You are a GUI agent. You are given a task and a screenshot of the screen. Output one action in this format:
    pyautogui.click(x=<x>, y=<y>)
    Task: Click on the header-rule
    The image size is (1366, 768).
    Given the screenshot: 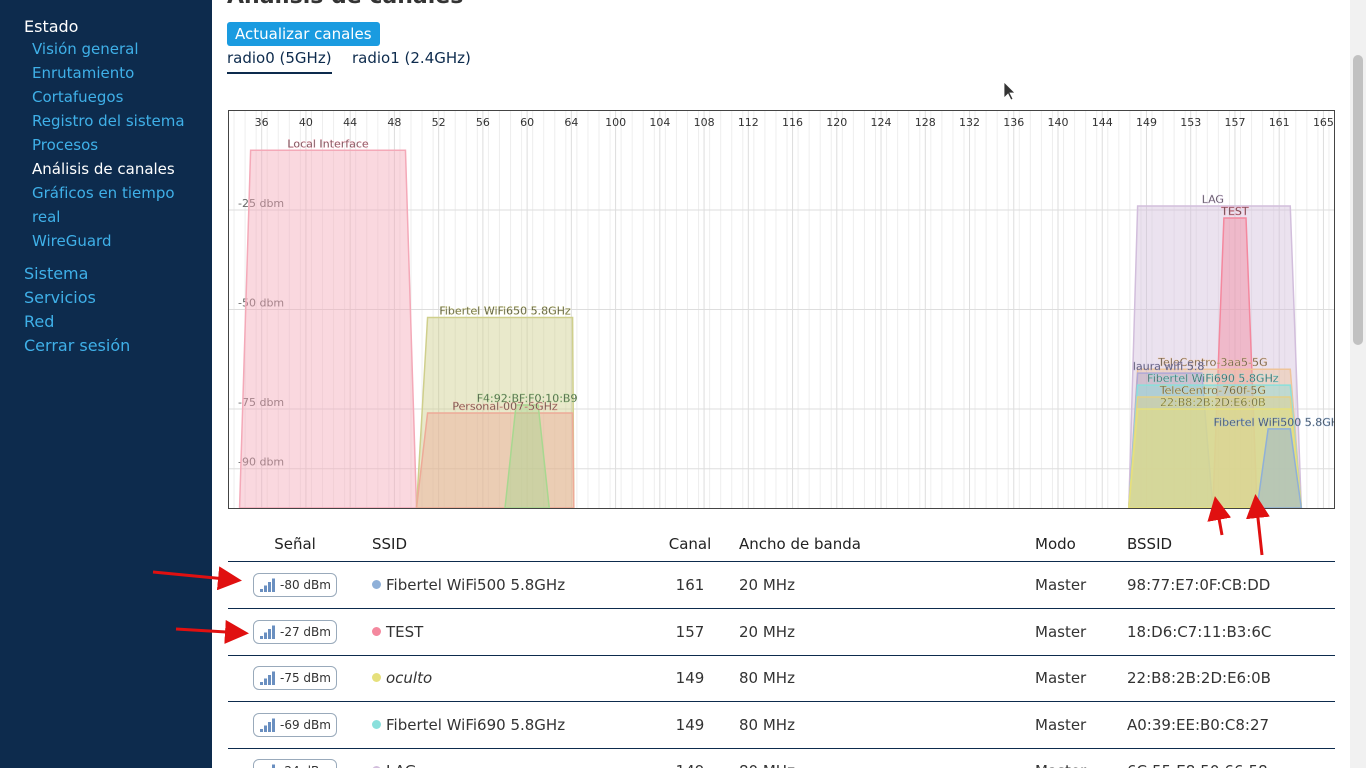 What is the action you would take?
    pyautogui.click(x=781, y=561)
    